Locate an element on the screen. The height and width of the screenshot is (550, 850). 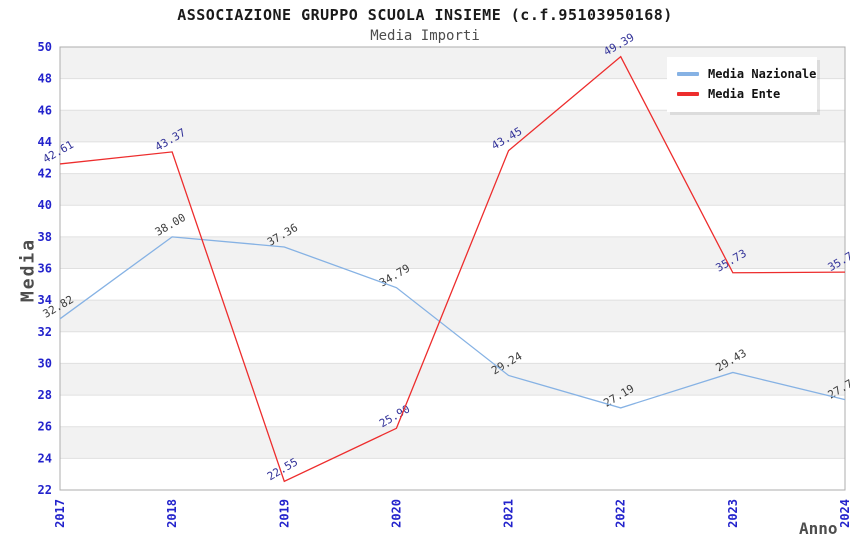
y-tick-label: 32 is located at coordinates (45, 332).